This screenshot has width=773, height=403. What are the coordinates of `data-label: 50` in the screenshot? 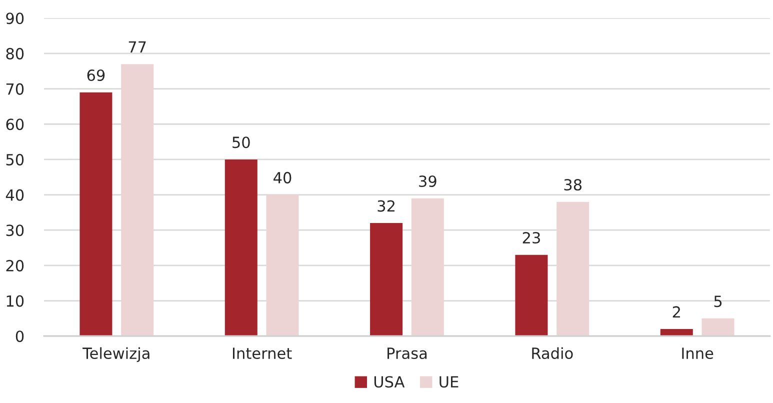 It's located at (241, 142).